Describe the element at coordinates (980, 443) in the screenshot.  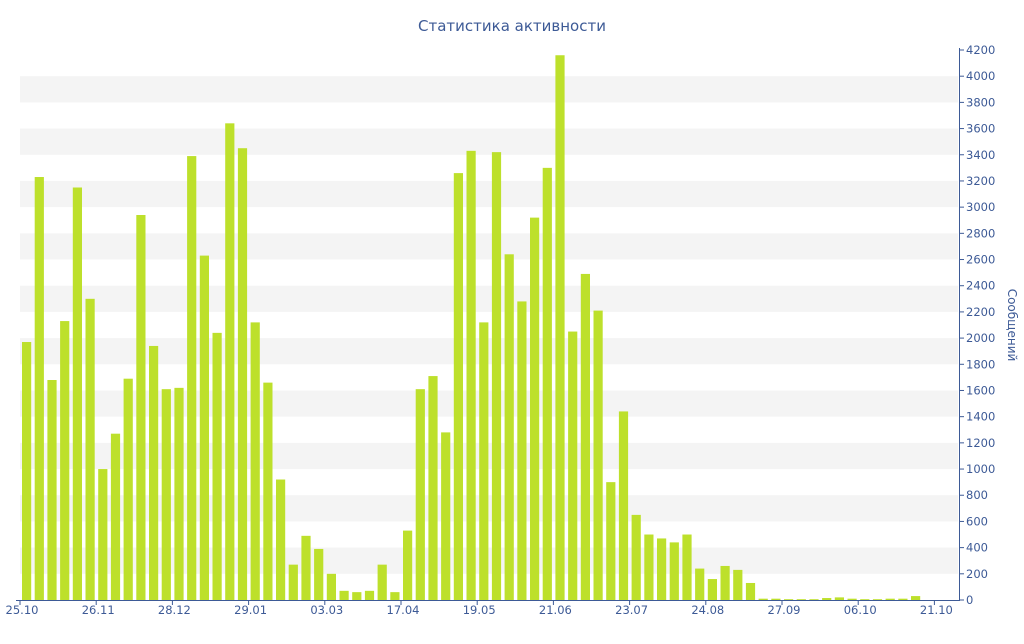
I see `y-tick-label: 1200` at that location.